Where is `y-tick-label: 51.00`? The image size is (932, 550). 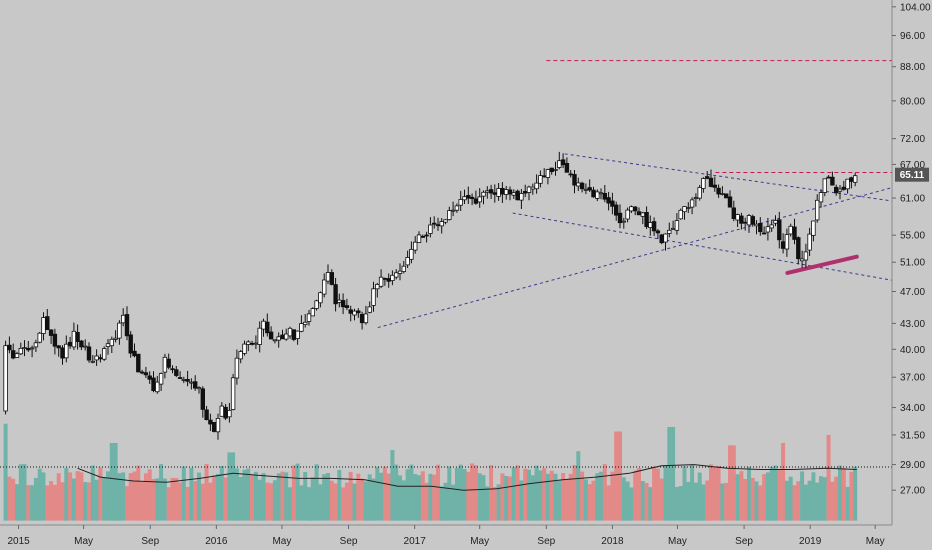 y-tick-label: 51.00 is located at coordinates (912, 263).